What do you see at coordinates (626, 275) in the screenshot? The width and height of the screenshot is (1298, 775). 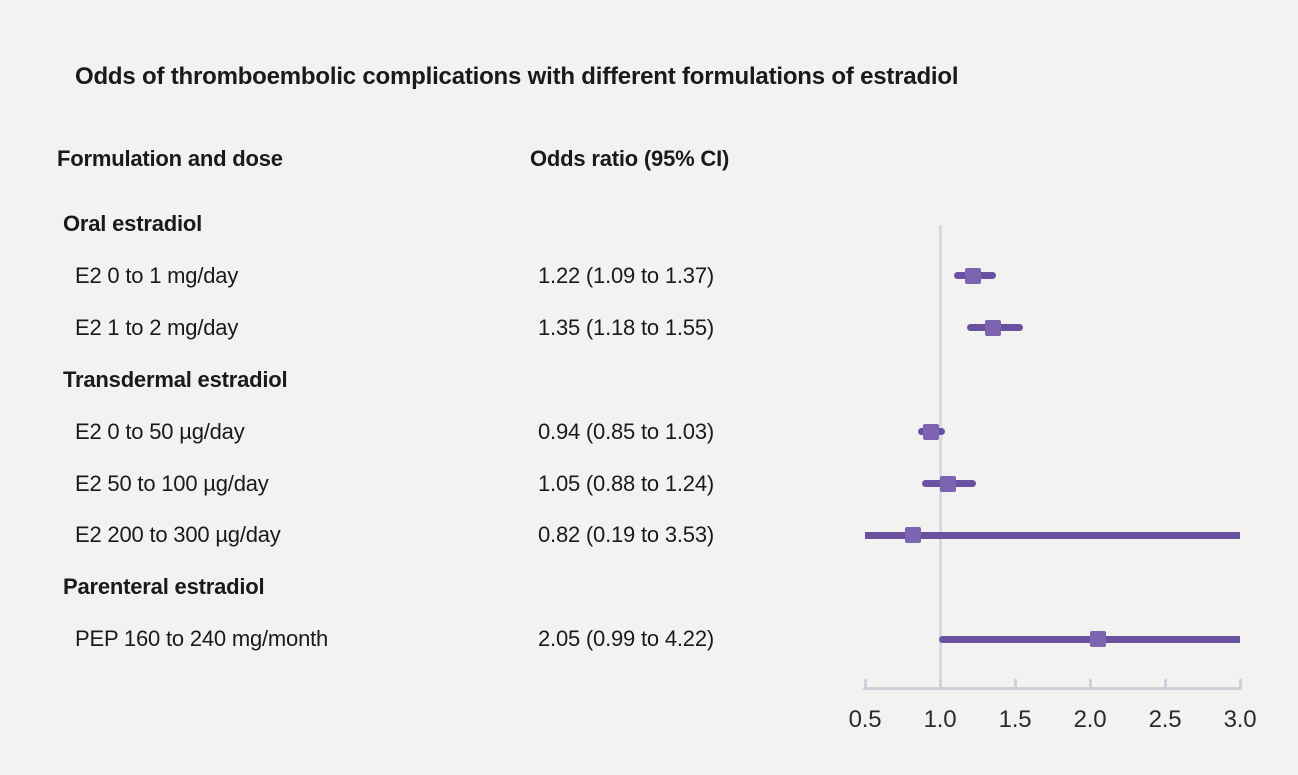 I see `odds-ratio-value: 1.22 (1.09 to 1.37)` at bounding box center [626, 275].